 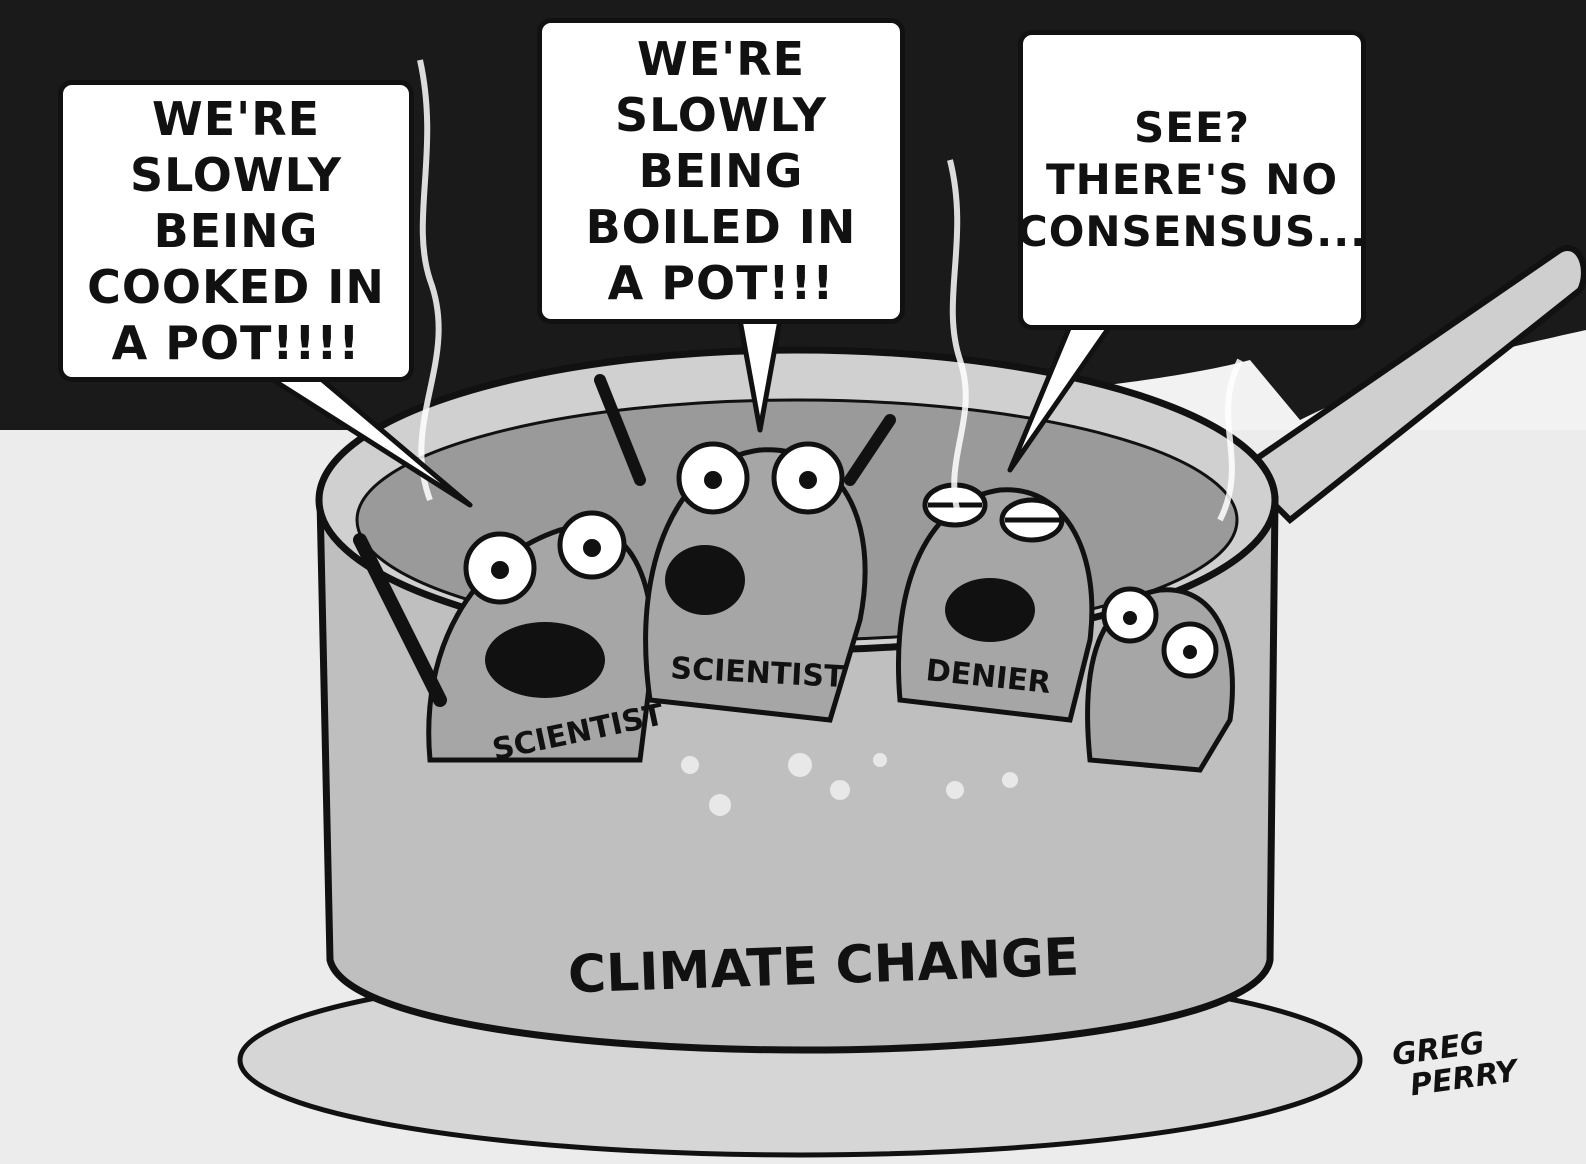 What do you see at coordinates (745, 548) in the screenshot?
I see `frog-scientist-middle` at bounding box center [745, 548].